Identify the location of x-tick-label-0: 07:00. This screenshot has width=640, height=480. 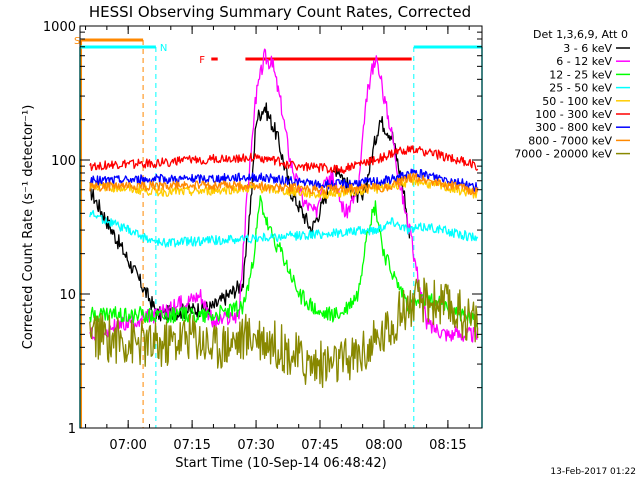
(127, 445).